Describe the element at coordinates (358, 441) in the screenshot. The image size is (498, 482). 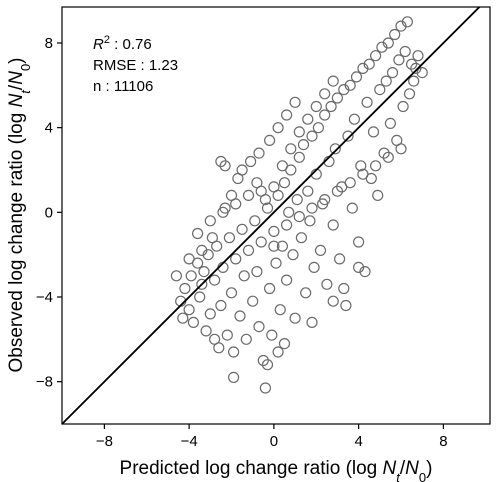
I see `x-tick-label: 4` at that location.